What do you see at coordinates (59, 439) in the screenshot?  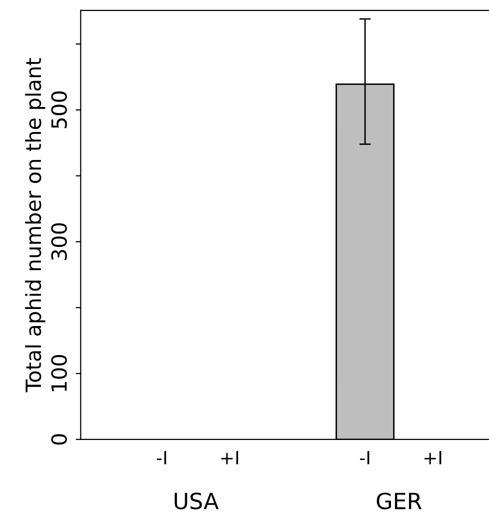 I see `y-tick-label: 0` at bounding box center [59, 439].